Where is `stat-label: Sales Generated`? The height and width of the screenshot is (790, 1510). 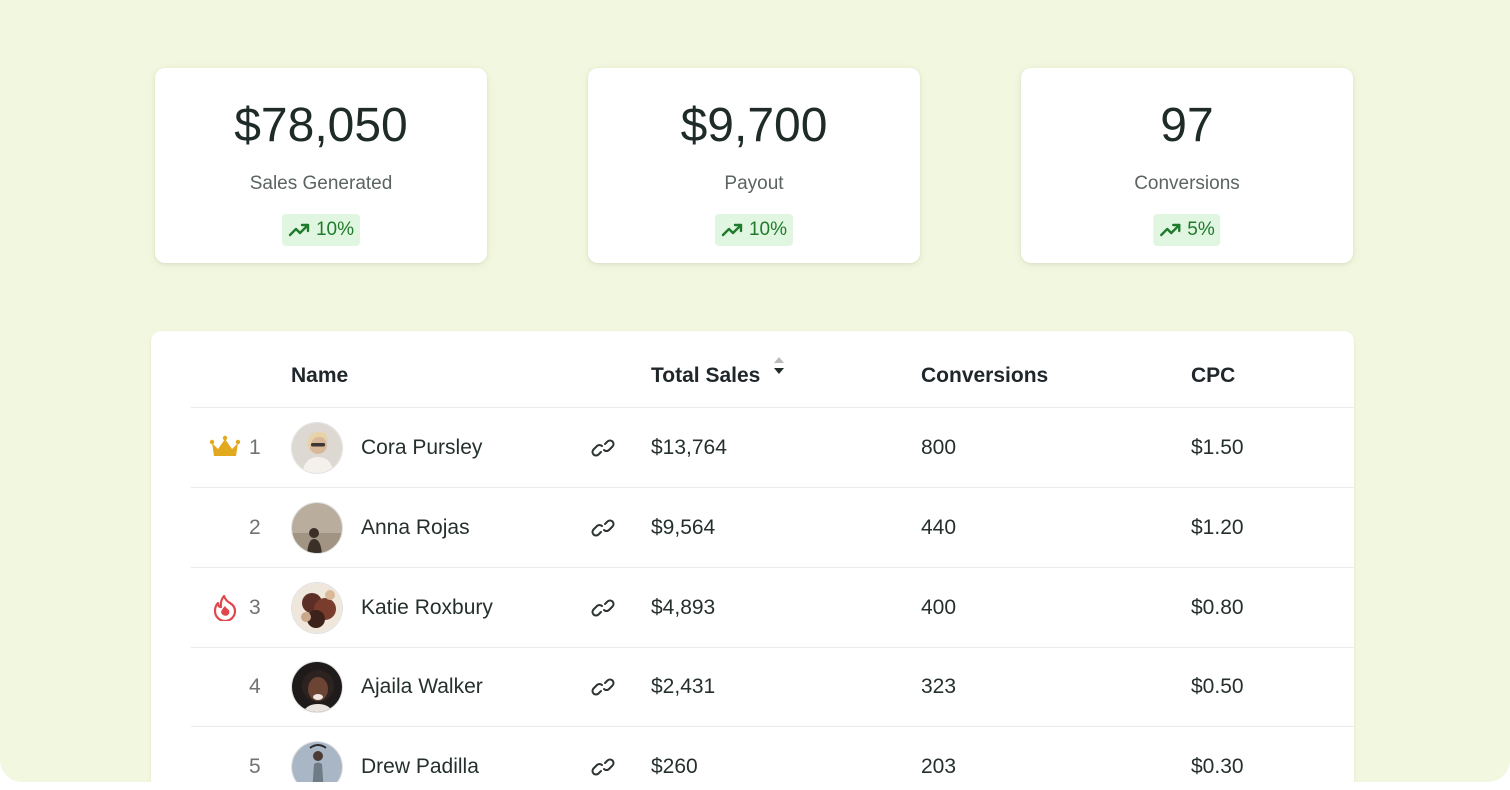 stat-label: Sales Generated is located at coordinates (321, 183).